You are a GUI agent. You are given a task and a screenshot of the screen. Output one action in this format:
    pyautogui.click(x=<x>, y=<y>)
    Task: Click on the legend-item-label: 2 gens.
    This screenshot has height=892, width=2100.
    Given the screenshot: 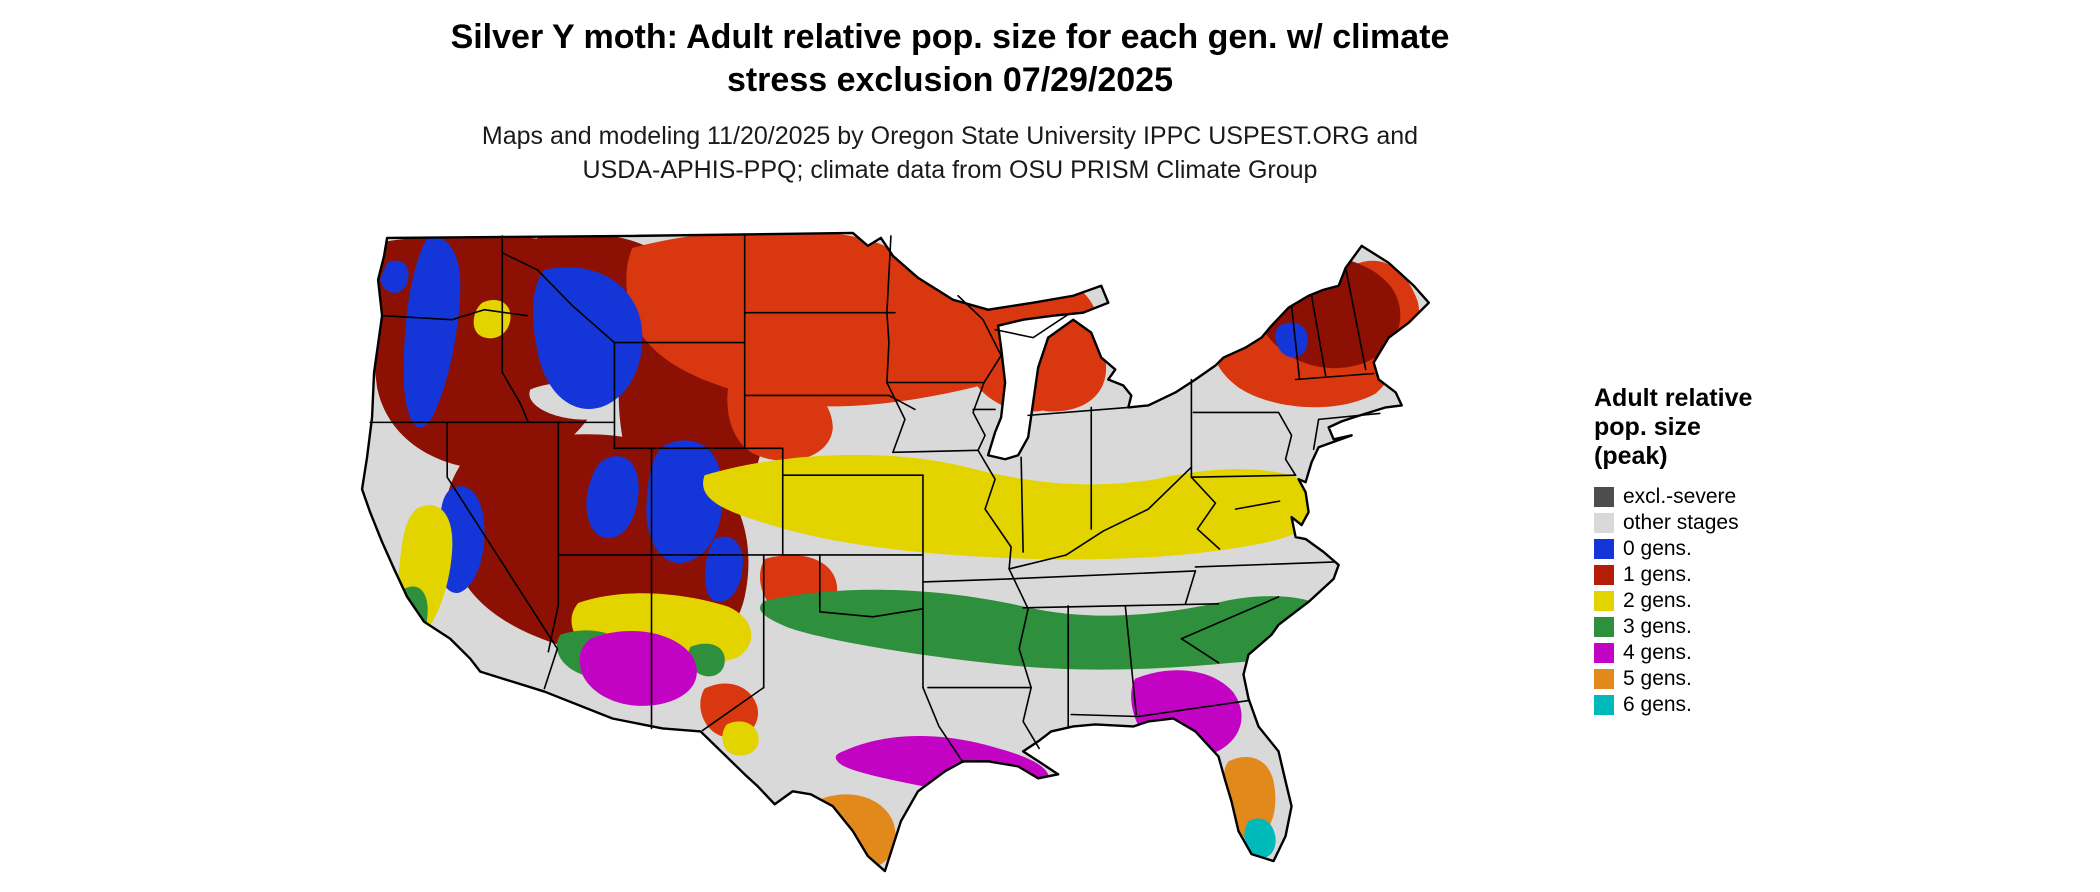 What is the action you would take?
    pyautogui.click(x=1657, y=601)
    